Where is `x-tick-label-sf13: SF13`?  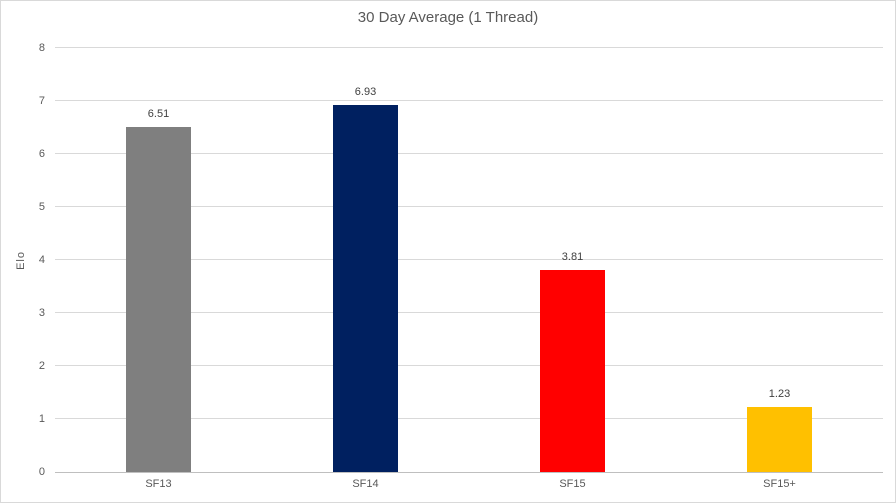 x-tick-label-sf13: SF13 is located at coordinates (158, 484).